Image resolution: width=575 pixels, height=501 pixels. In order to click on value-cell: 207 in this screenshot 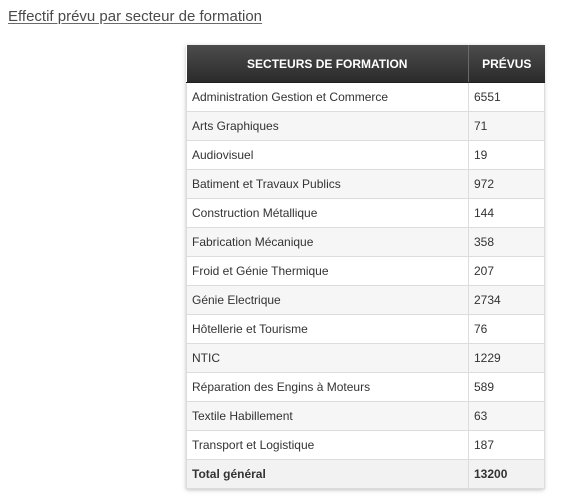, I will do `click(506, 271)`.